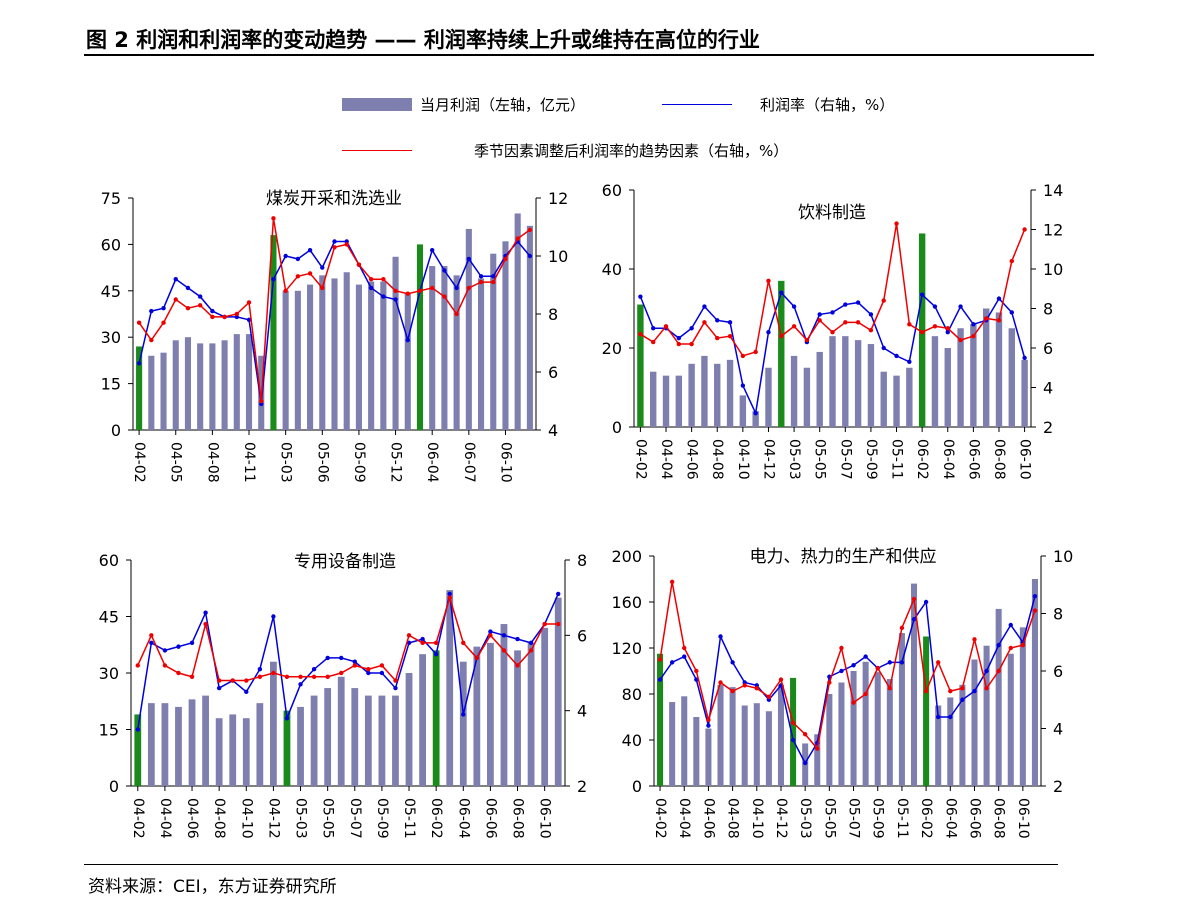 This screenshot has height=914, width=1191. Describe the element at coordinates (109, 673) in the screenshot. I see `left-tick-label: 30` at that location.